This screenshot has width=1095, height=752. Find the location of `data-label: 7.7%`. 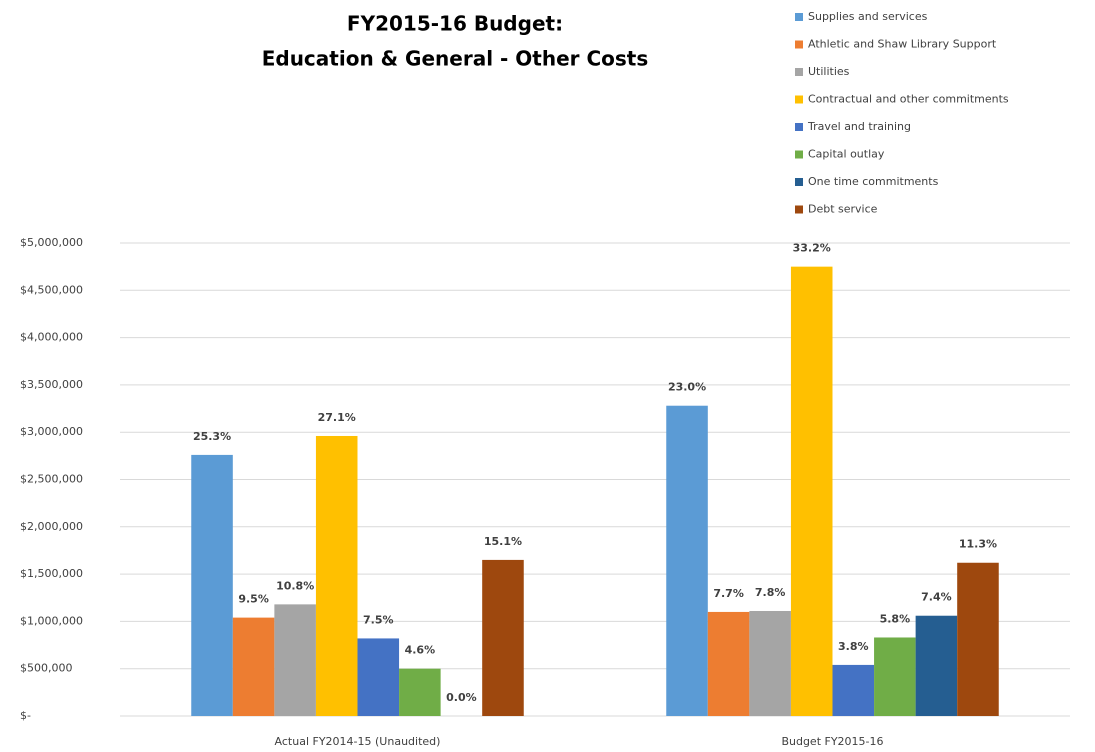

data-label: 7.7% is located at coordinates (728, 593).